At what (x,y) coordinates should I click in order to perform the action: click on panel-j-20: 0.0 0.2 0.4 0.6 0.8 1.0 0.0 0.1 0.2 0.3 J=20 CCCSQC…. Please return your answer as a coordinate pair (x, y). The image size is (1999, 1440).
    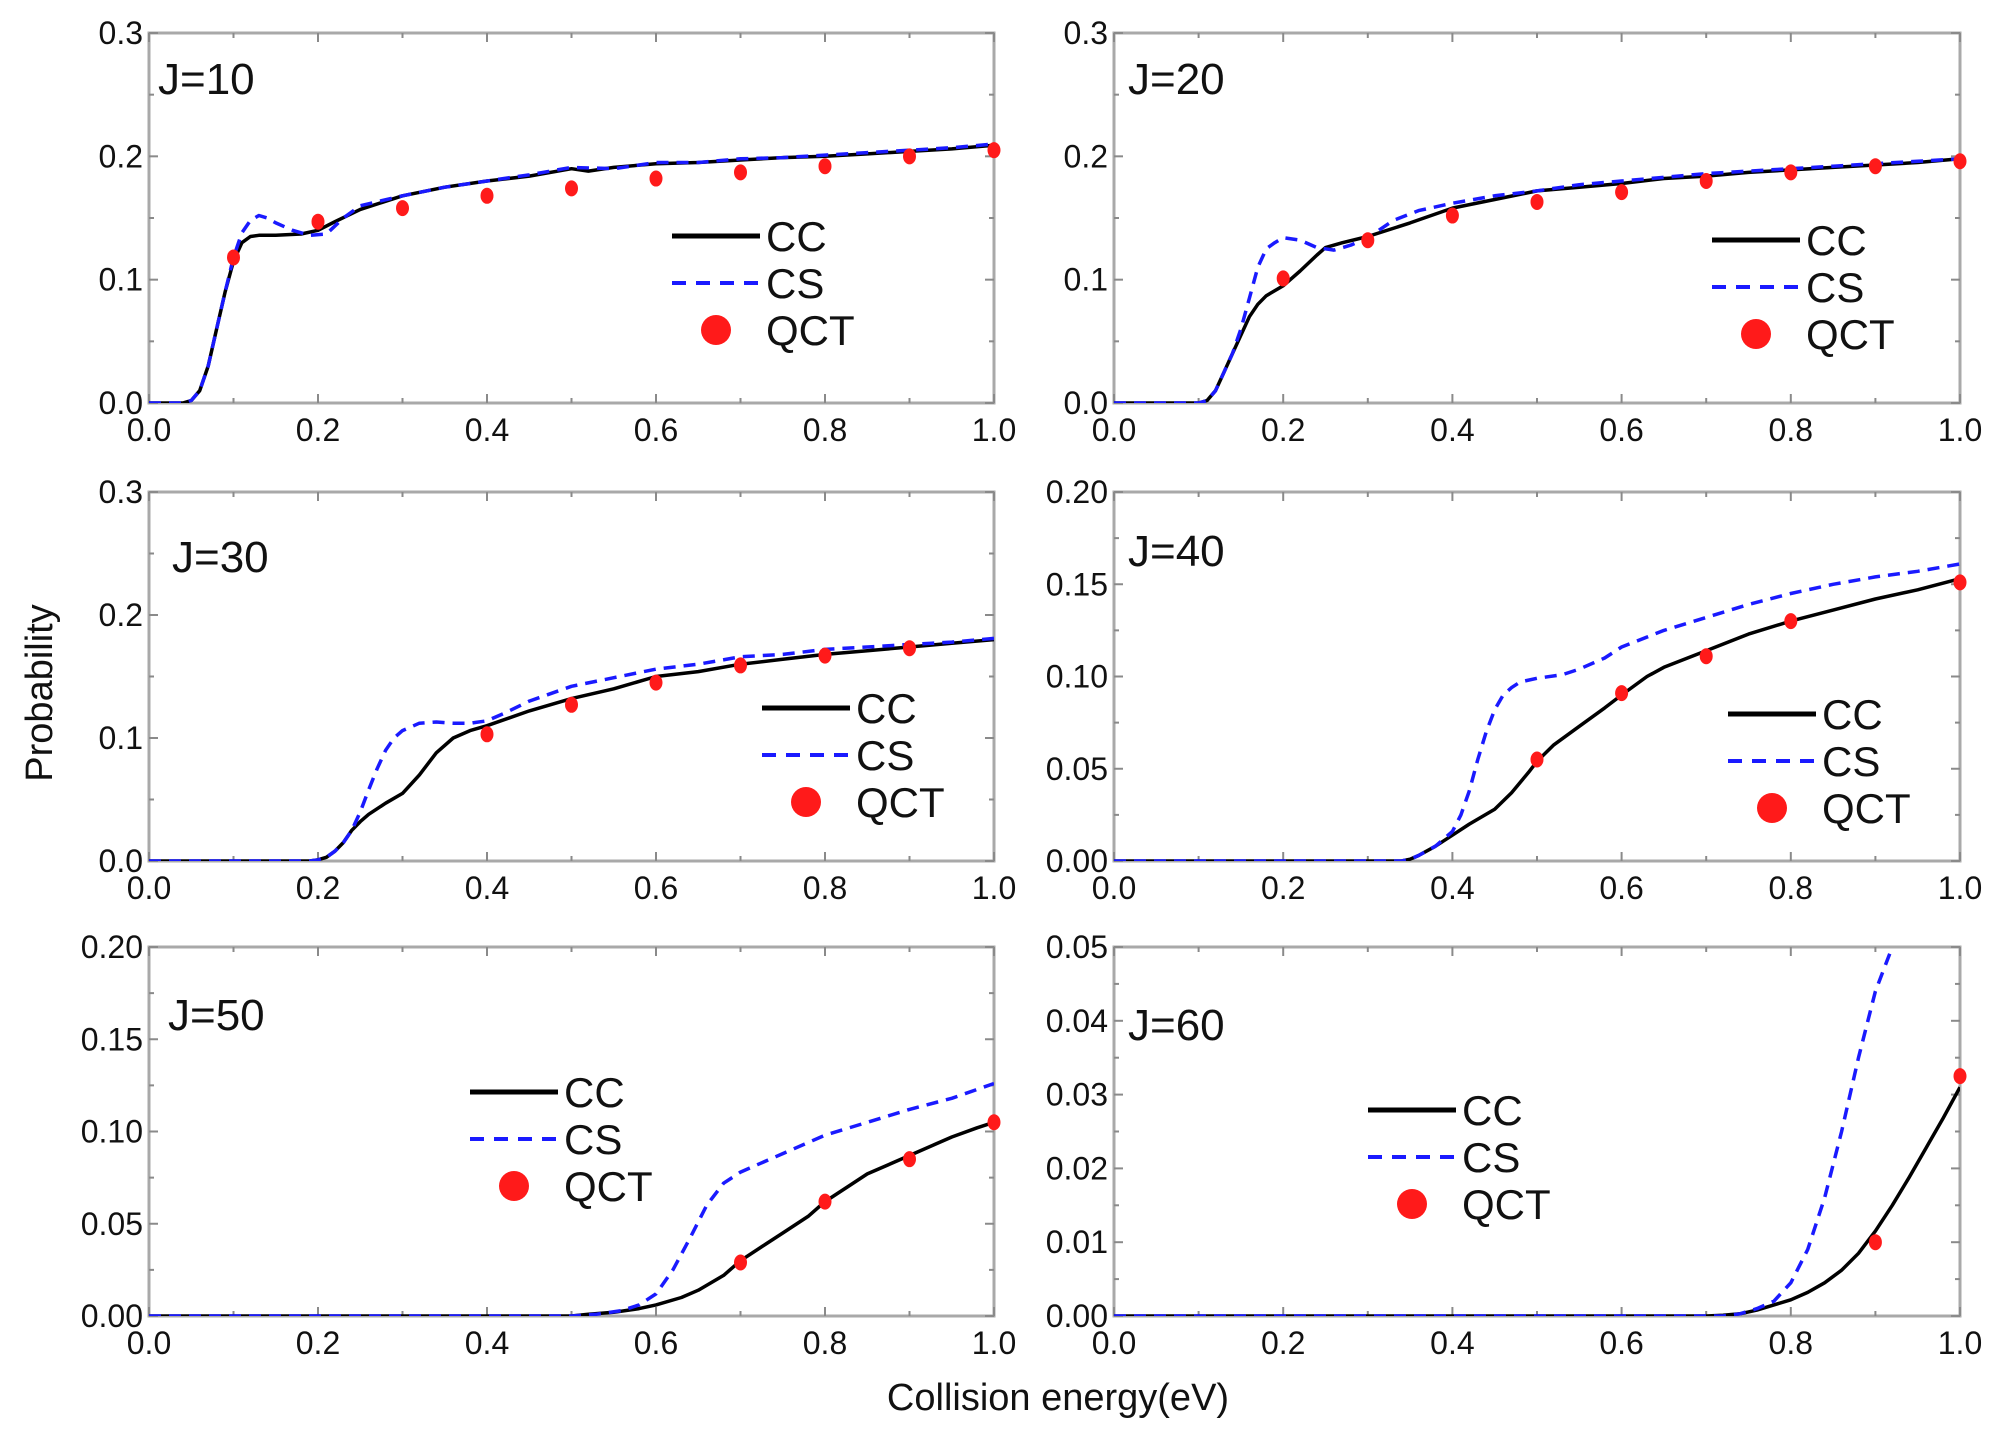
    Looking at the image, I should click on (1523, 231).